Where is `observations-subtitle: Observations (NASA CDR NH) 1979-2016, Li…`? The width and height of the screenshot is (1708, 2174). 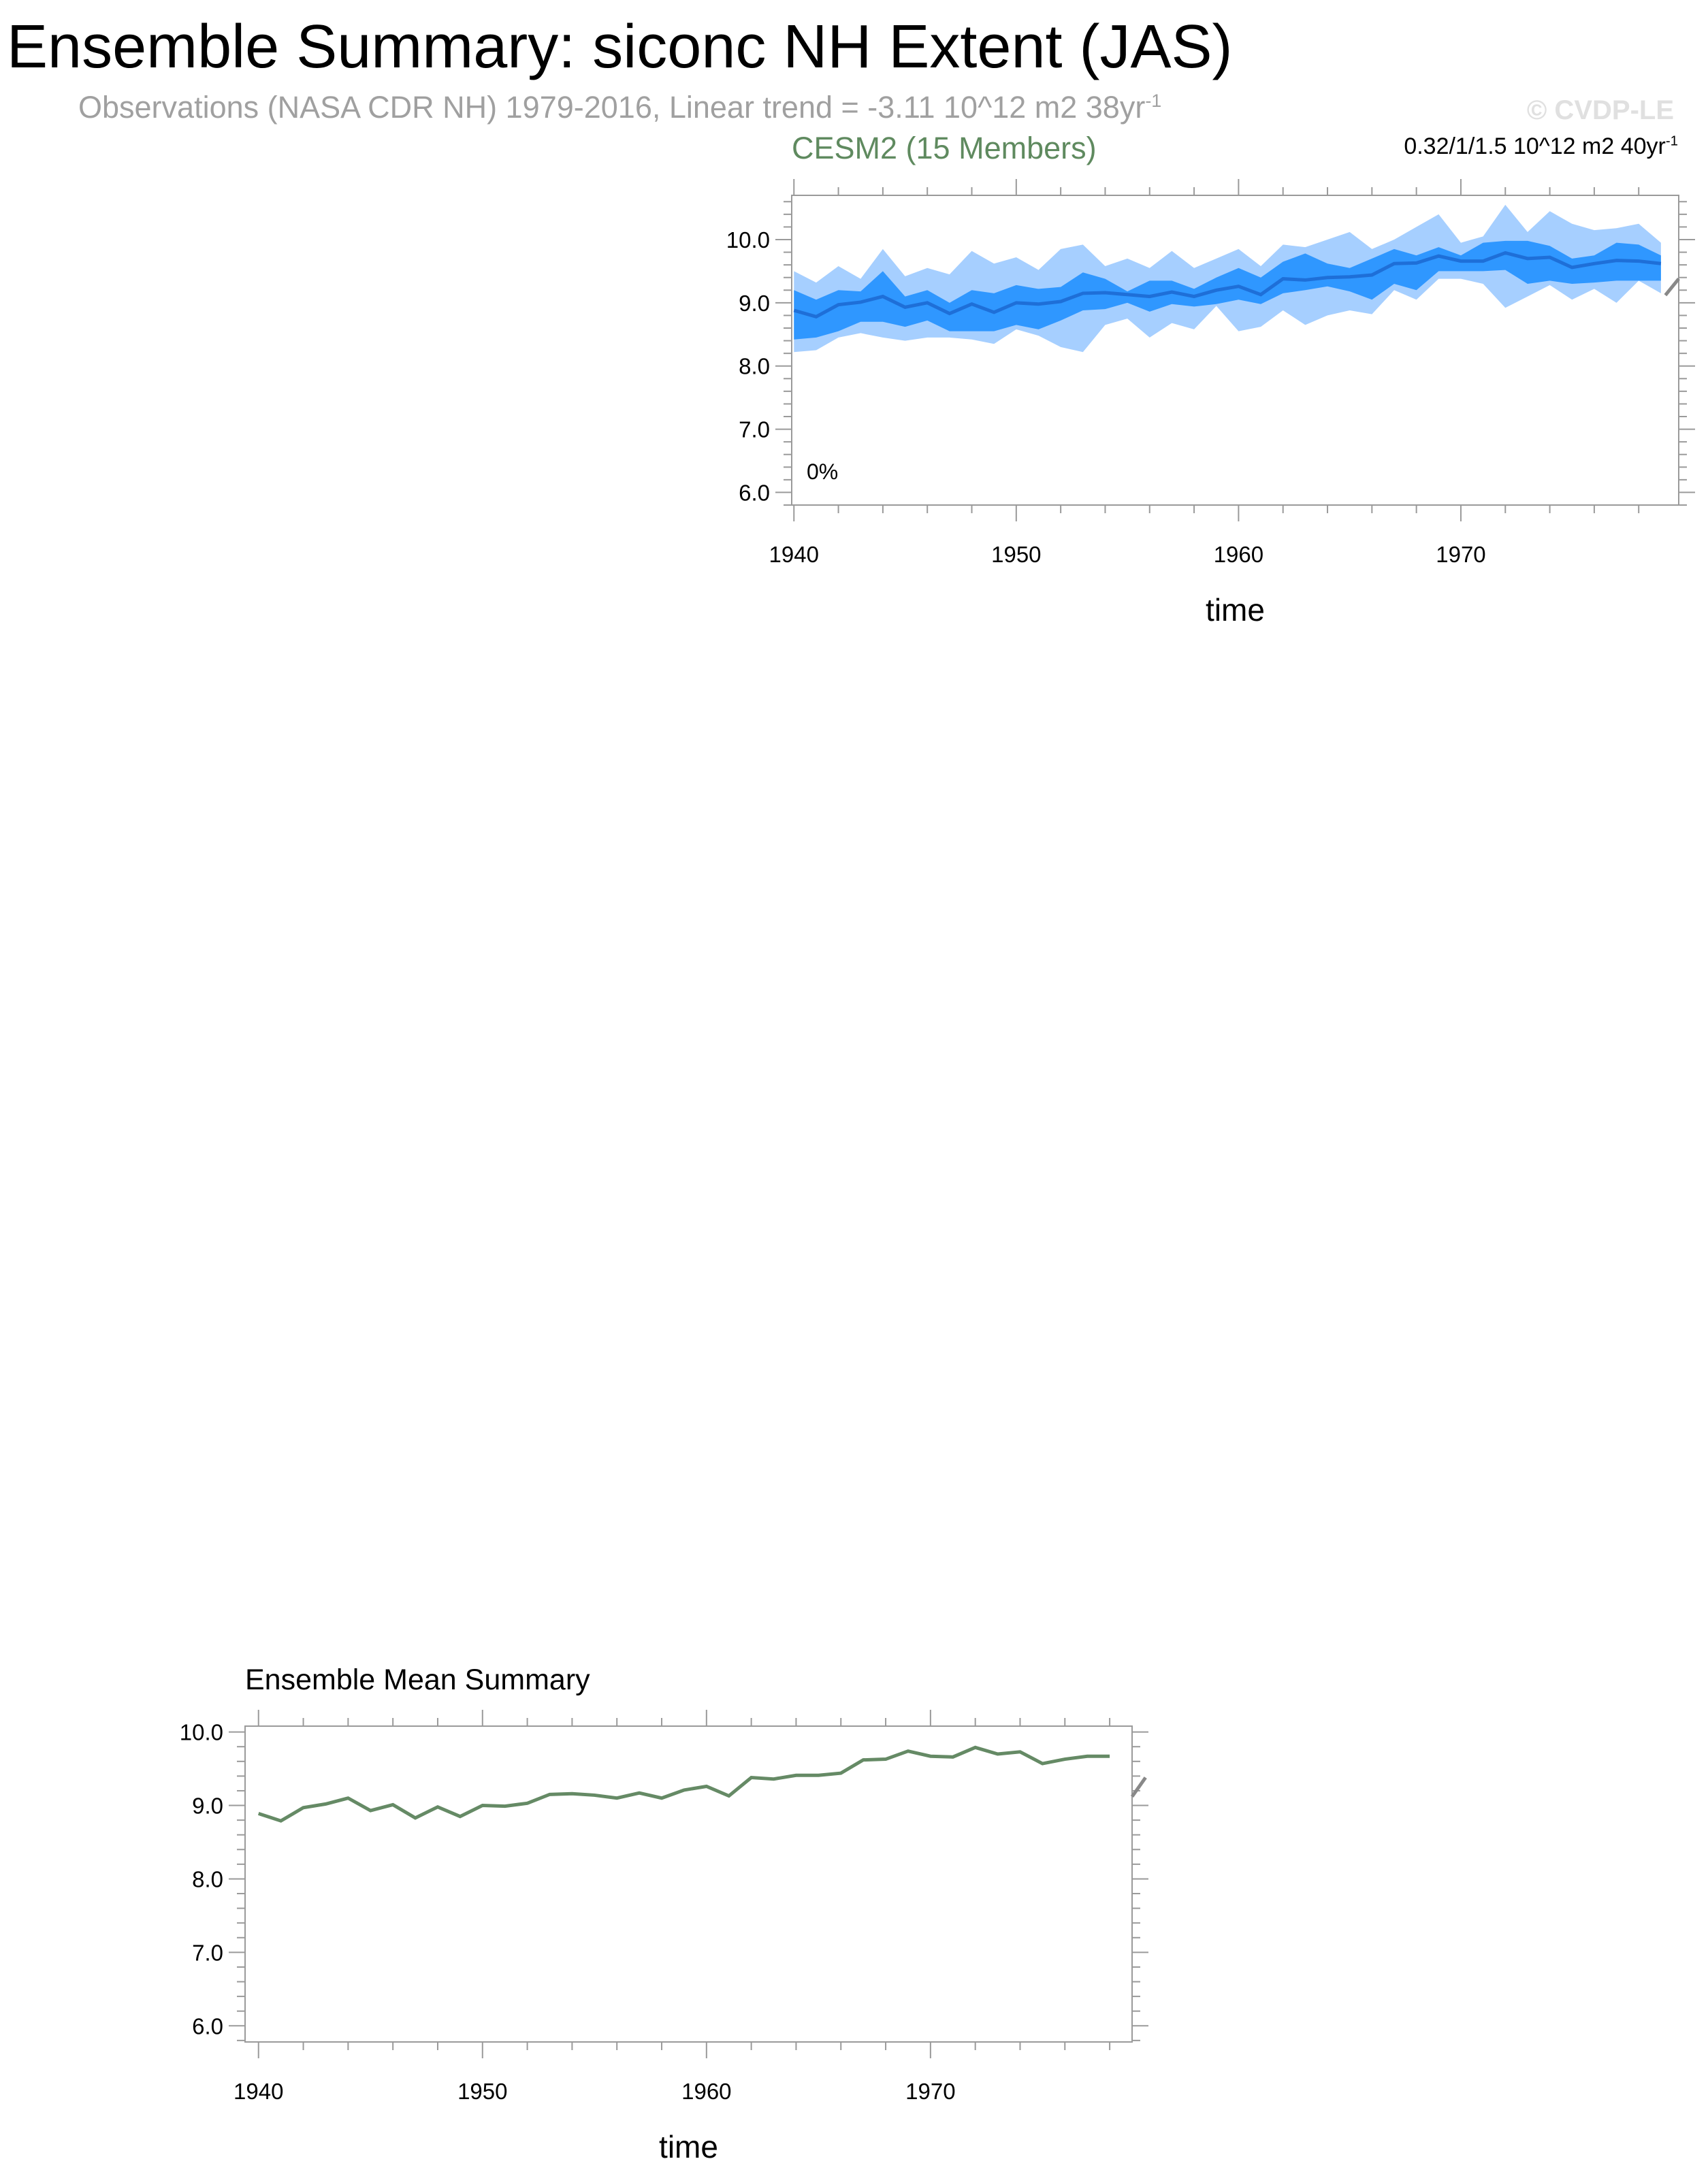 observations-subtitle: Observations (NASA CDR NH) 1979-2016, Li… is located at coordinates (619, 107).